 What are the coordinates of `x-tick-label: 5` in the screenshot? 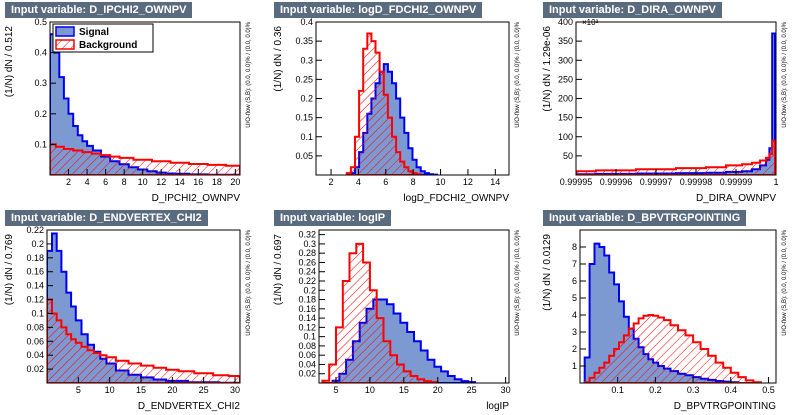 It's located at (78, 390).